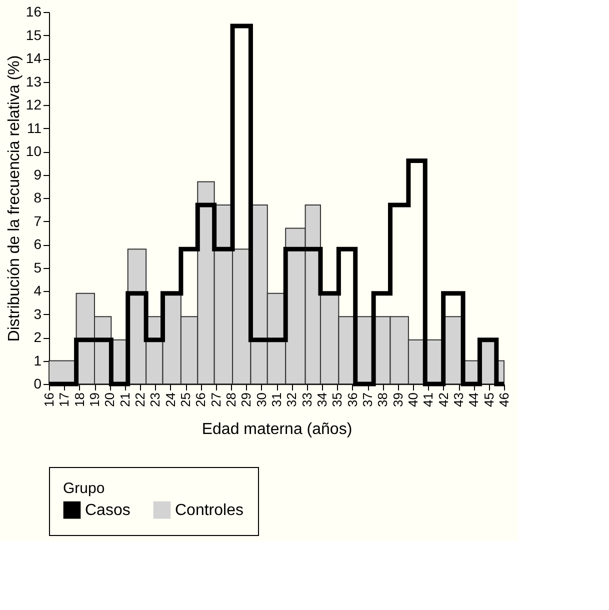 The width and height of the screenshot is (609, 610). Describe the element at coordinates (443, 399) in the screenshot. I see `x-tick-label: 42` at that location.